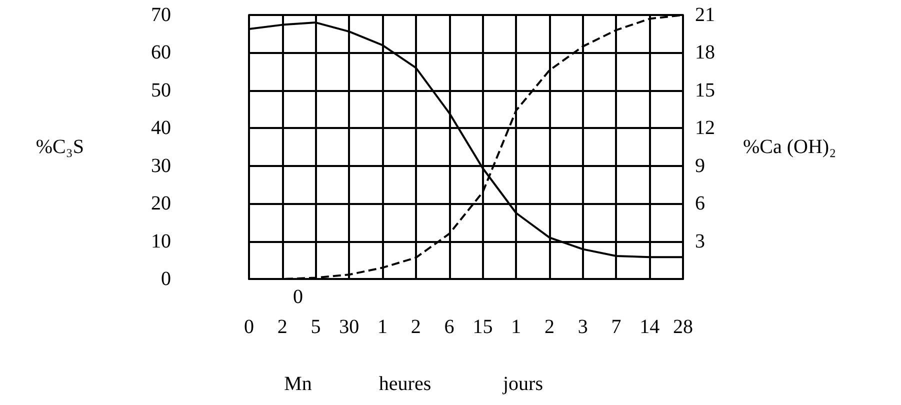  What do you see at coordinates (700, 165) in the screenshot?
I see `y2-tick-label: 9` at bounding box center [700, 165].